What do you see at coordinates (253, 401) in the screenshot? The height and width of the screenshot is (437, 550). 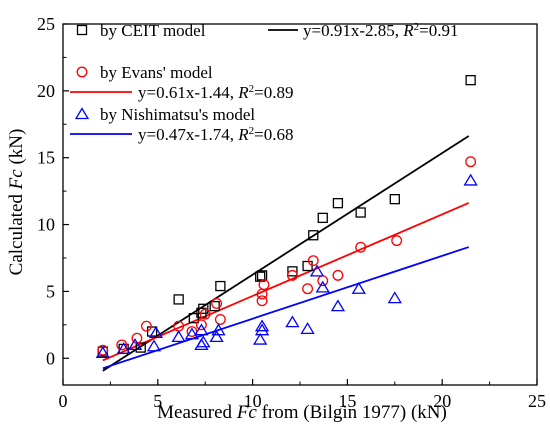 I see `x-tick-label: 10` at bounding box center [253, 401].